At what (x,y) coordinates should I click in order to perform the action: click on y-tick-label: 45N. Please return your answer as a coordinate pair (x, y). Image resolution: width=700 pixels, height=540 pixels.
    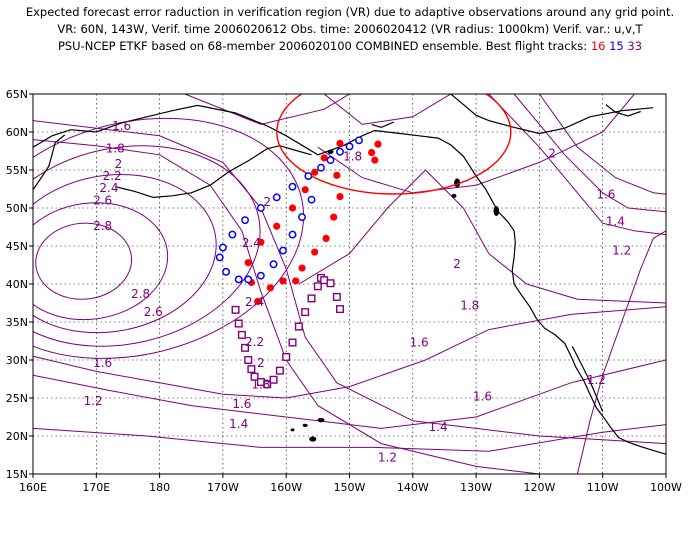
    Looking at the image, I should click on (17, 246).